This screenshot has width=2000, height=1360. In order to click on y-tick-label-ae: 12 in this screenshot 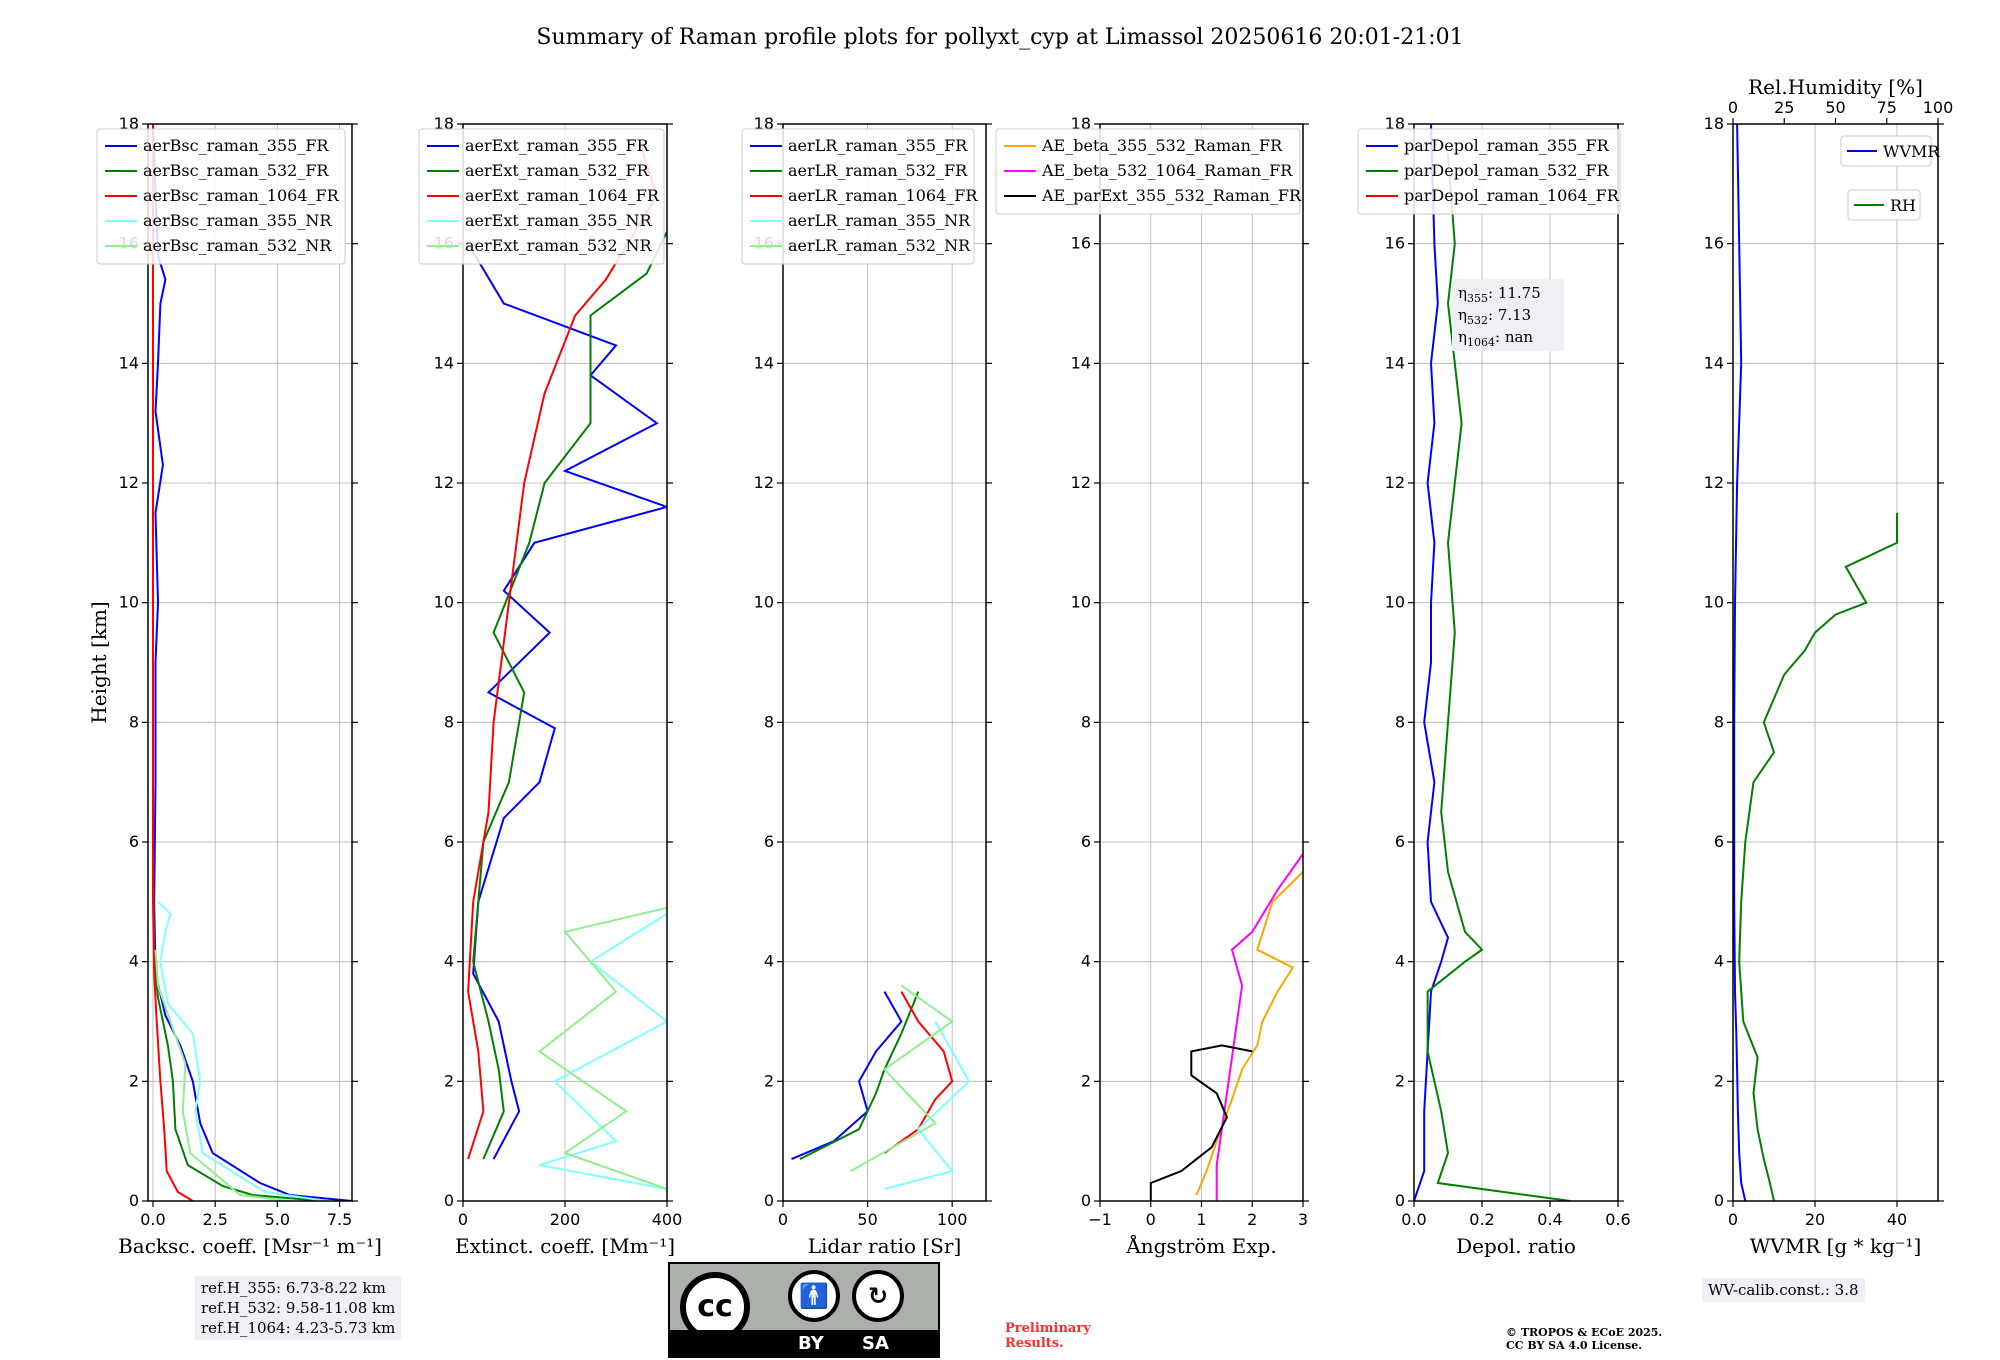, I will do `click(1081, 482)`.